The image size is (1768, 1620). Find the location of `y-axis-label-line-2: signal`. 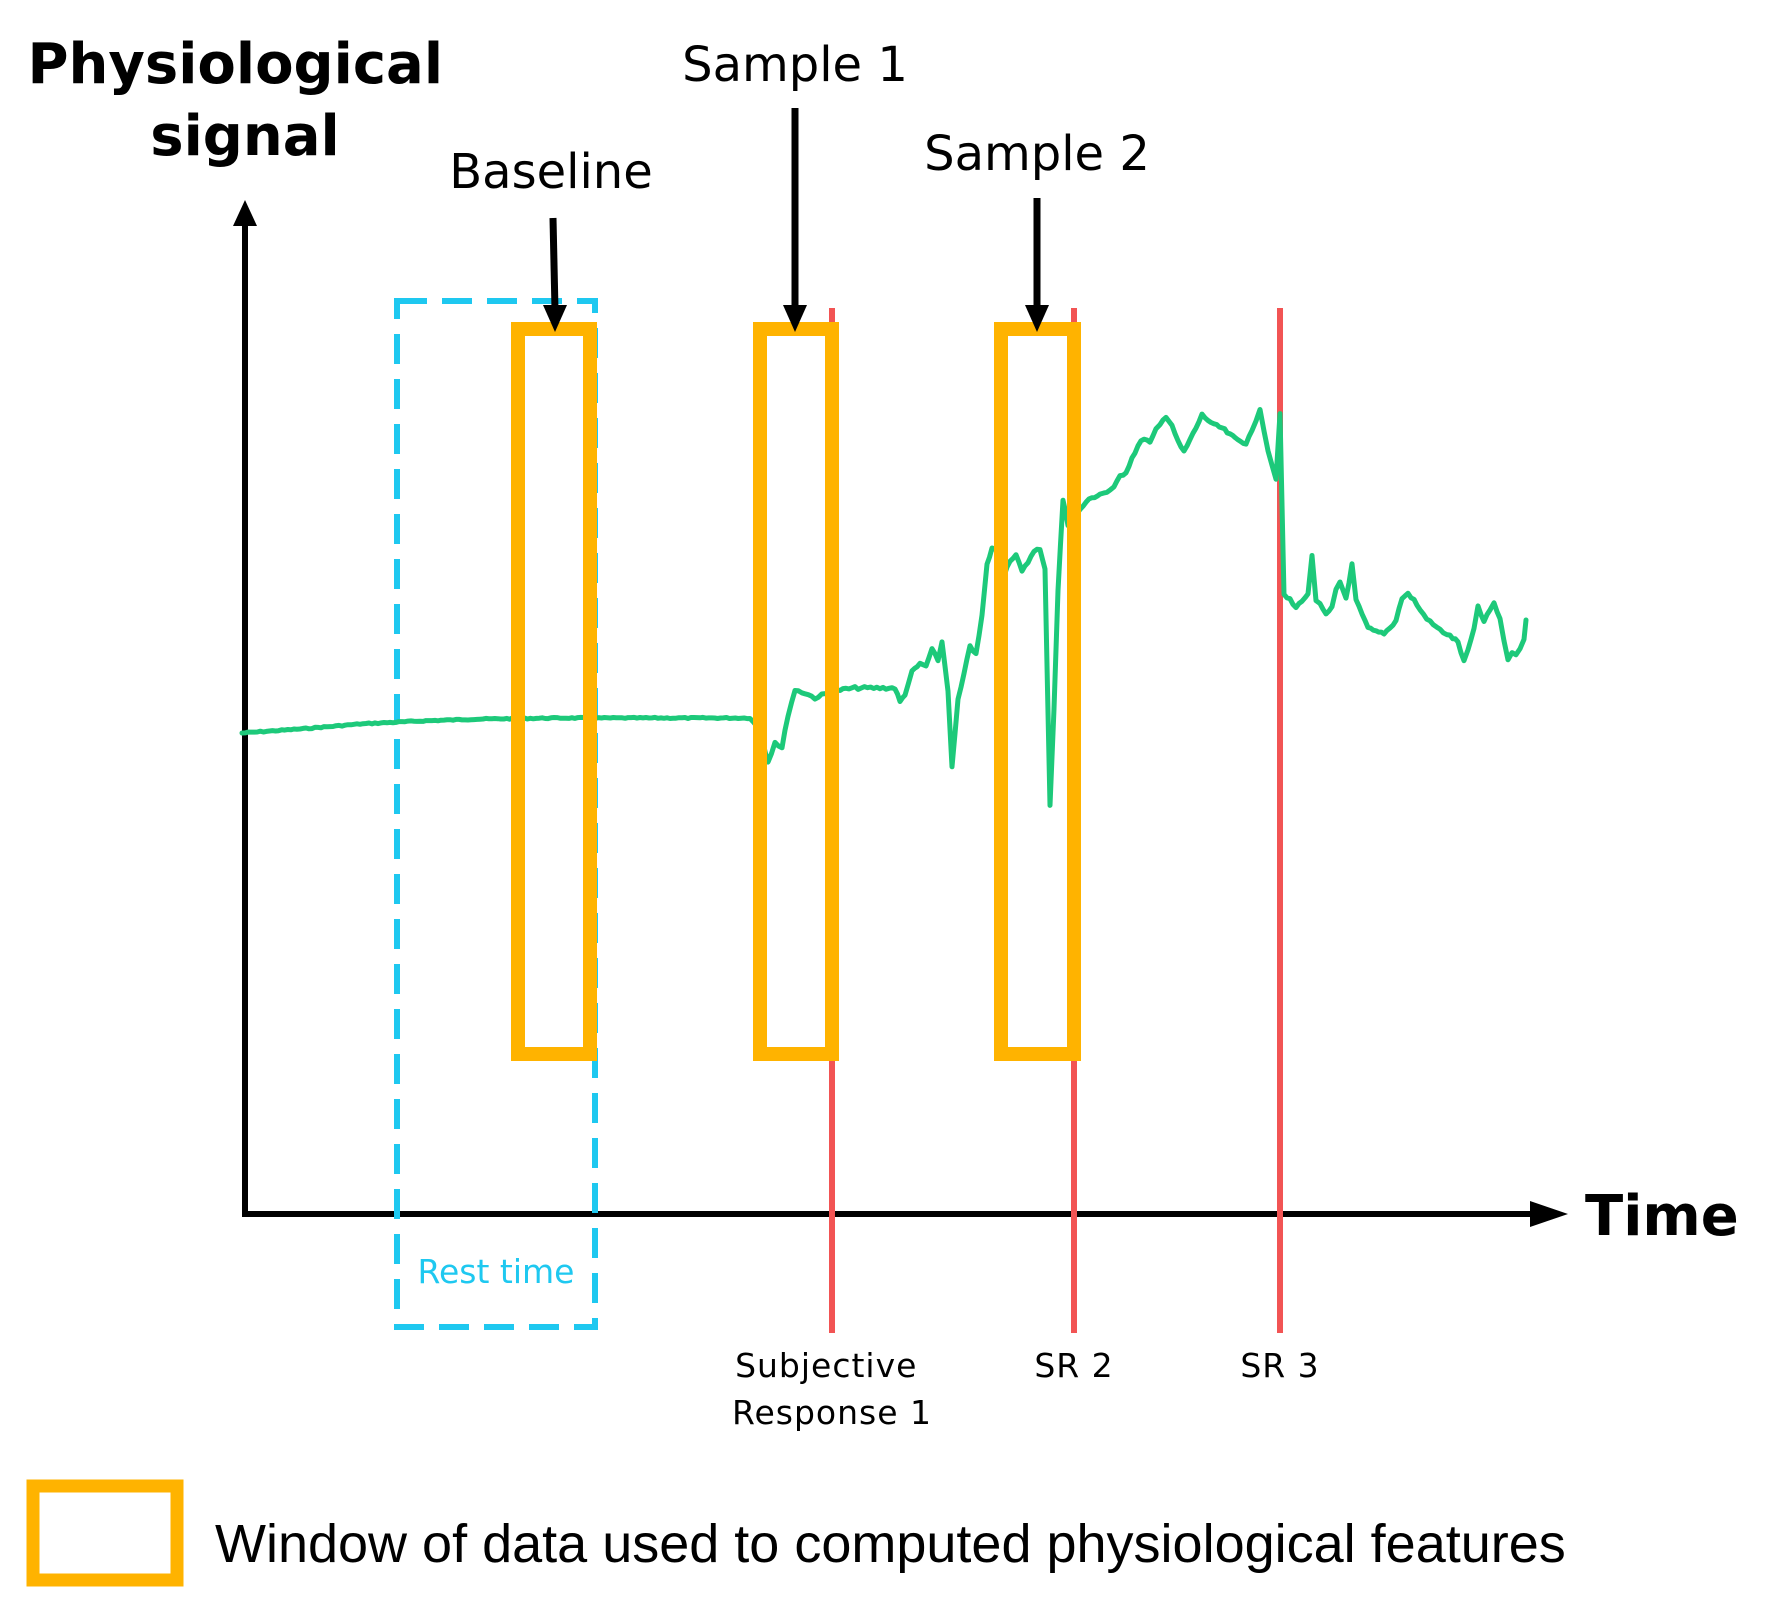

y-axis-label-line-2: signal is located at coordinates (244, 136).